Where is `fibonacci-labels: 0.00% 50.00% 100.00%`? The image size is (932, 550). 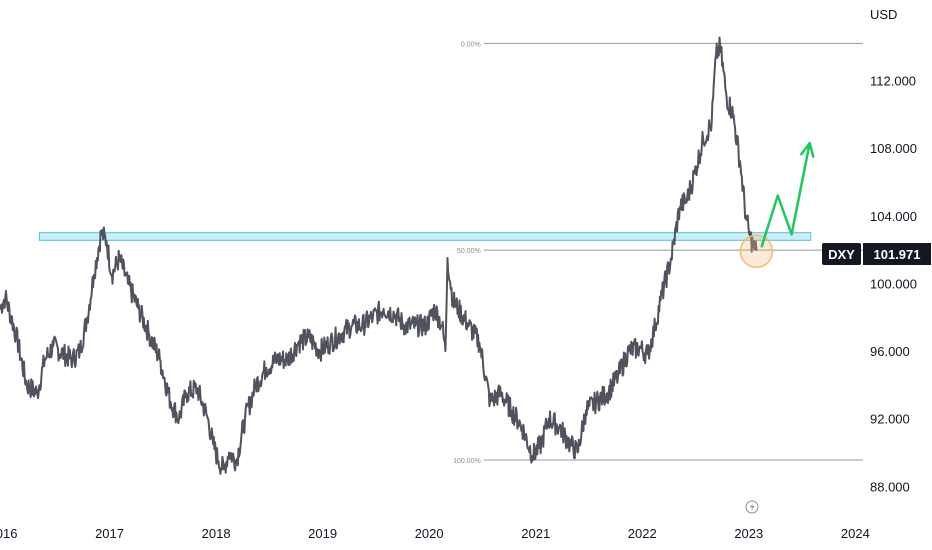
fibonacci-labels: 0.00% 50.00% 100.00% is located at coordinates (467, 253).